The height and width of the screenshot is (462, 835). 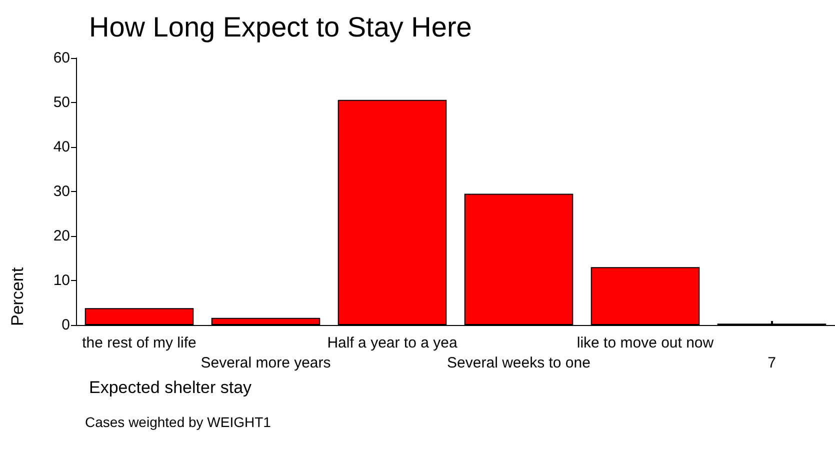 I want to click on x-tick-label: 7, so click(x=772, y=363).